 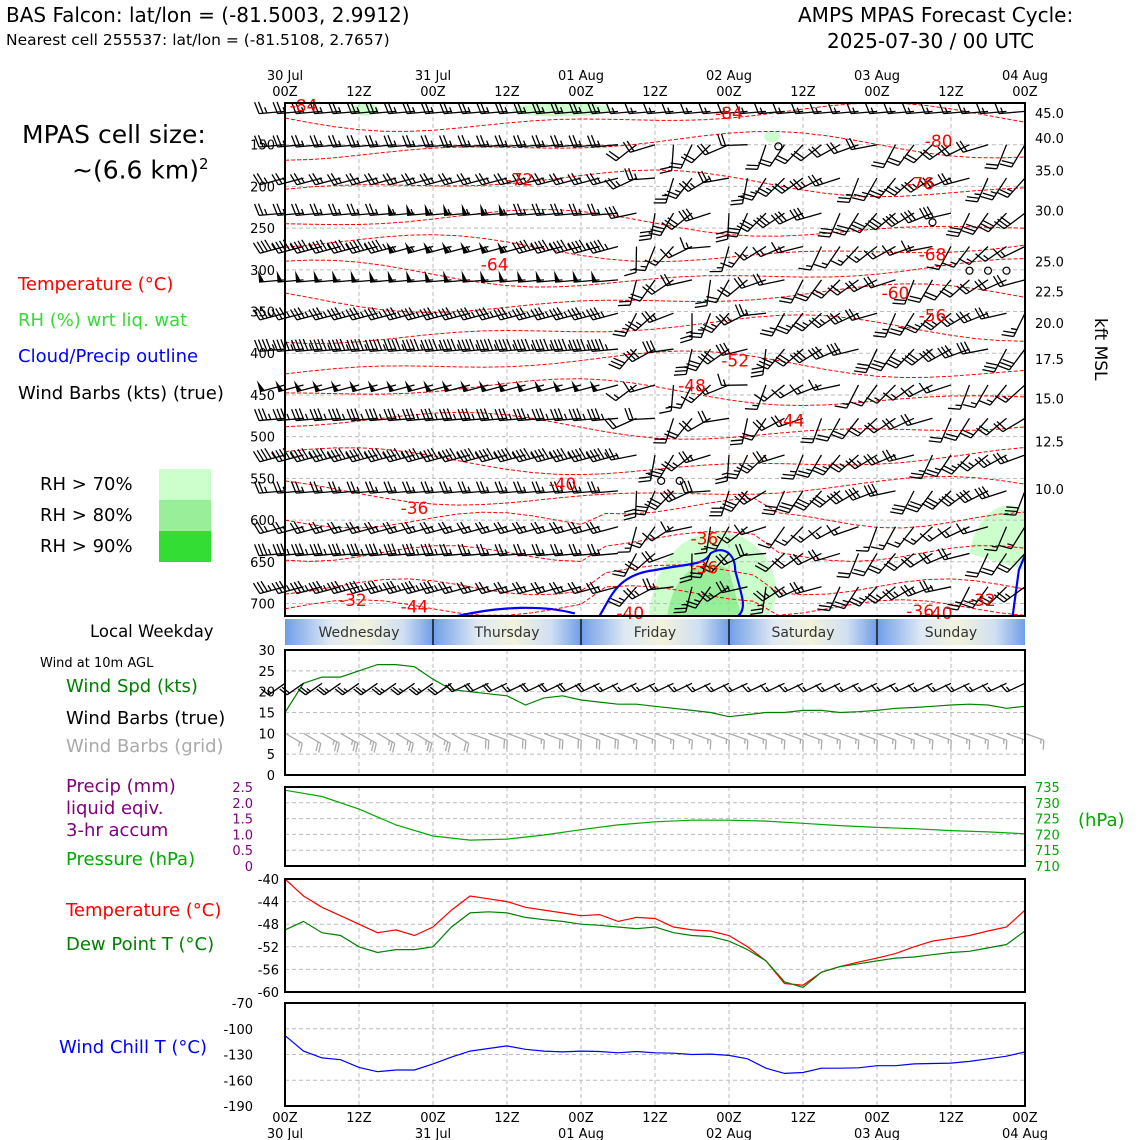 What do you see at coordinates (433, 1133) in the screenshot?
I see `bottom-date-label: 31 Jul` at bounding box center [433, 1133].